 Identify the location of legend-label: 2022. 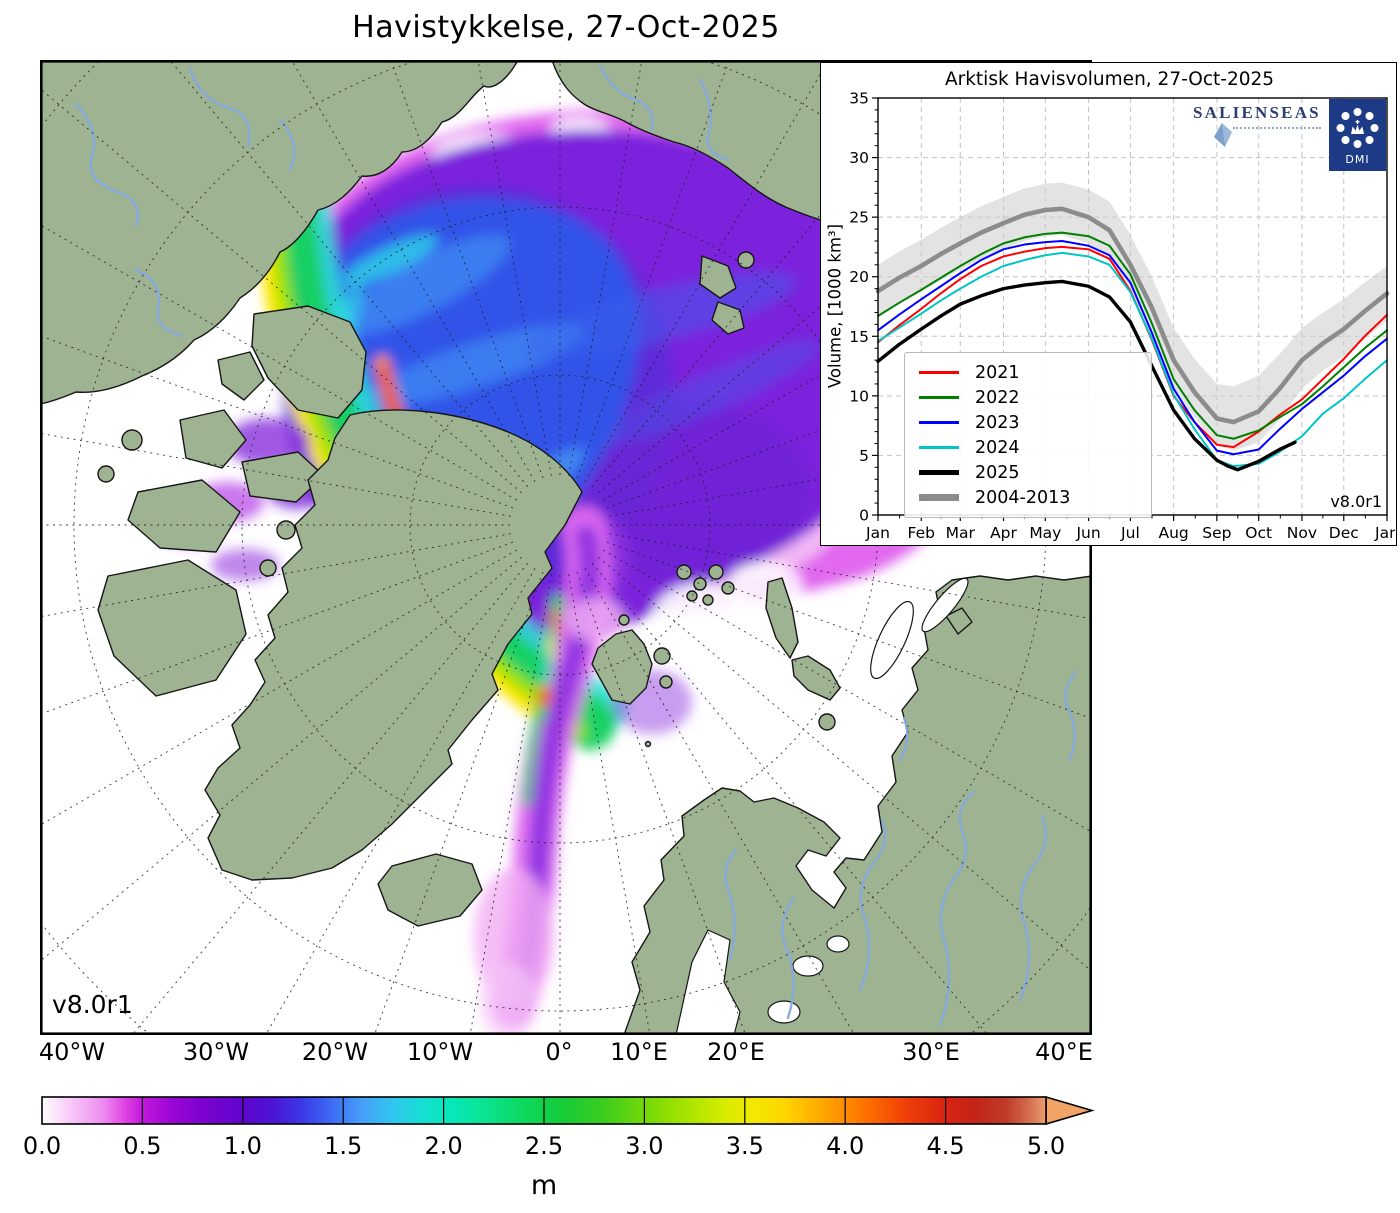
(997, 397).